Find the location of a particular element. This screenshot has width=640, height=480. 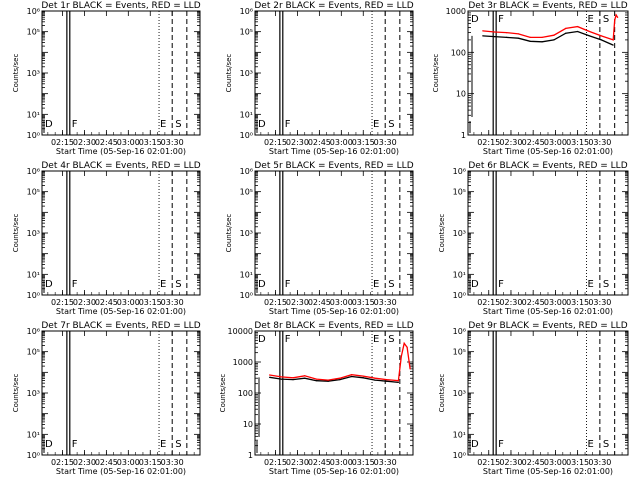

marker-d: D is located at coordinates (475, 284).